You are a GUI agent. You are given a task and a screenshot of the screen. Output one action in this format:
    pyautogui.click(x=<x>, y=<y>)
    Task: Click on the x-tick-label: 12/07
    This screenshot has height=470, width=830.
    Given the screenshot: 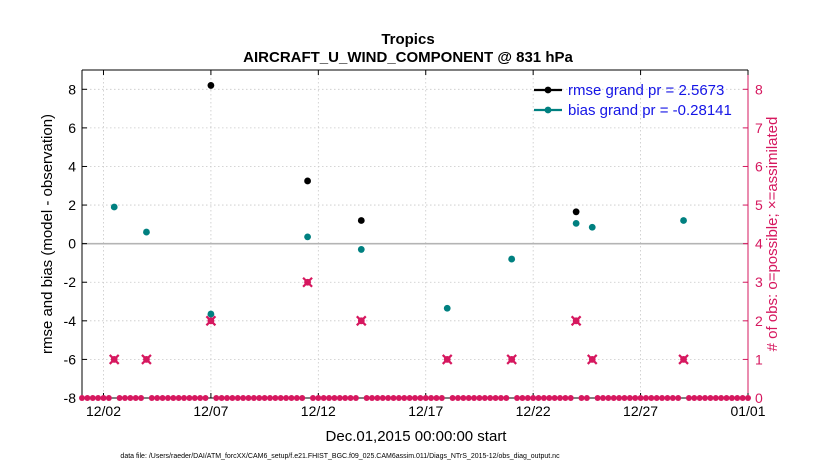 What is the action you would take?
    pyautogui.click(x=210, y=411)
    